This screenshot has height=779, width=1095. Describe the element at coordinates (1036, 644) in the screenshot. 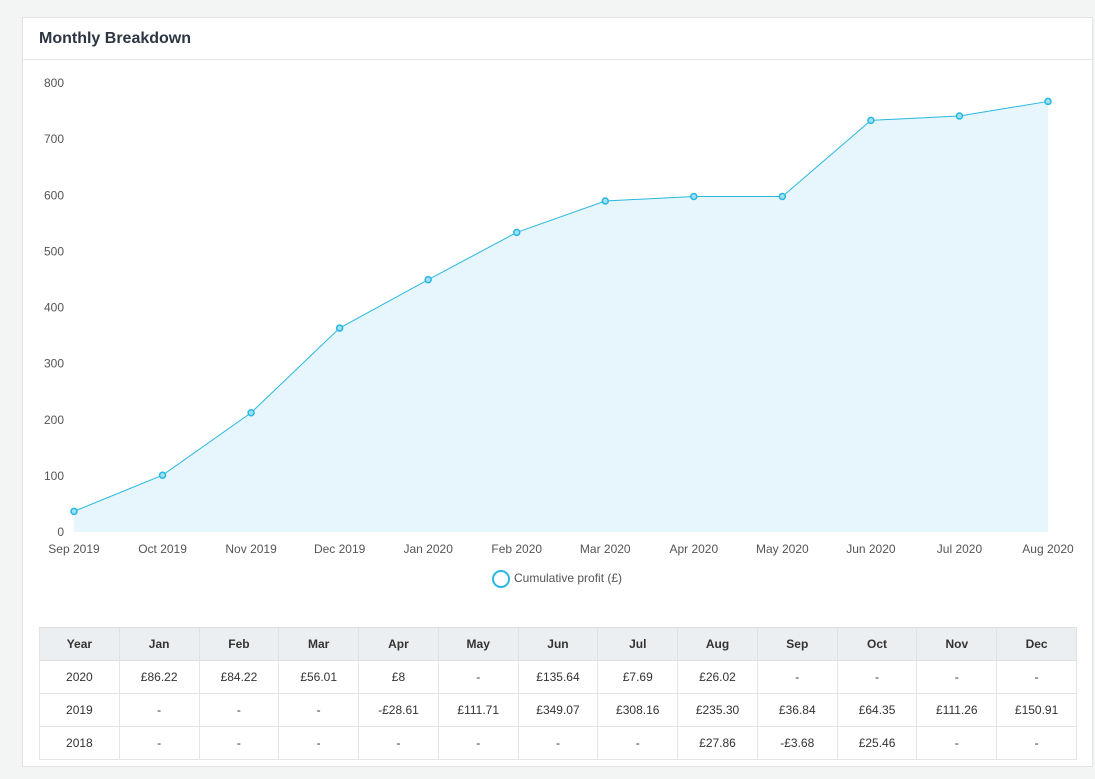

I see `column-header: Dec` at that location.